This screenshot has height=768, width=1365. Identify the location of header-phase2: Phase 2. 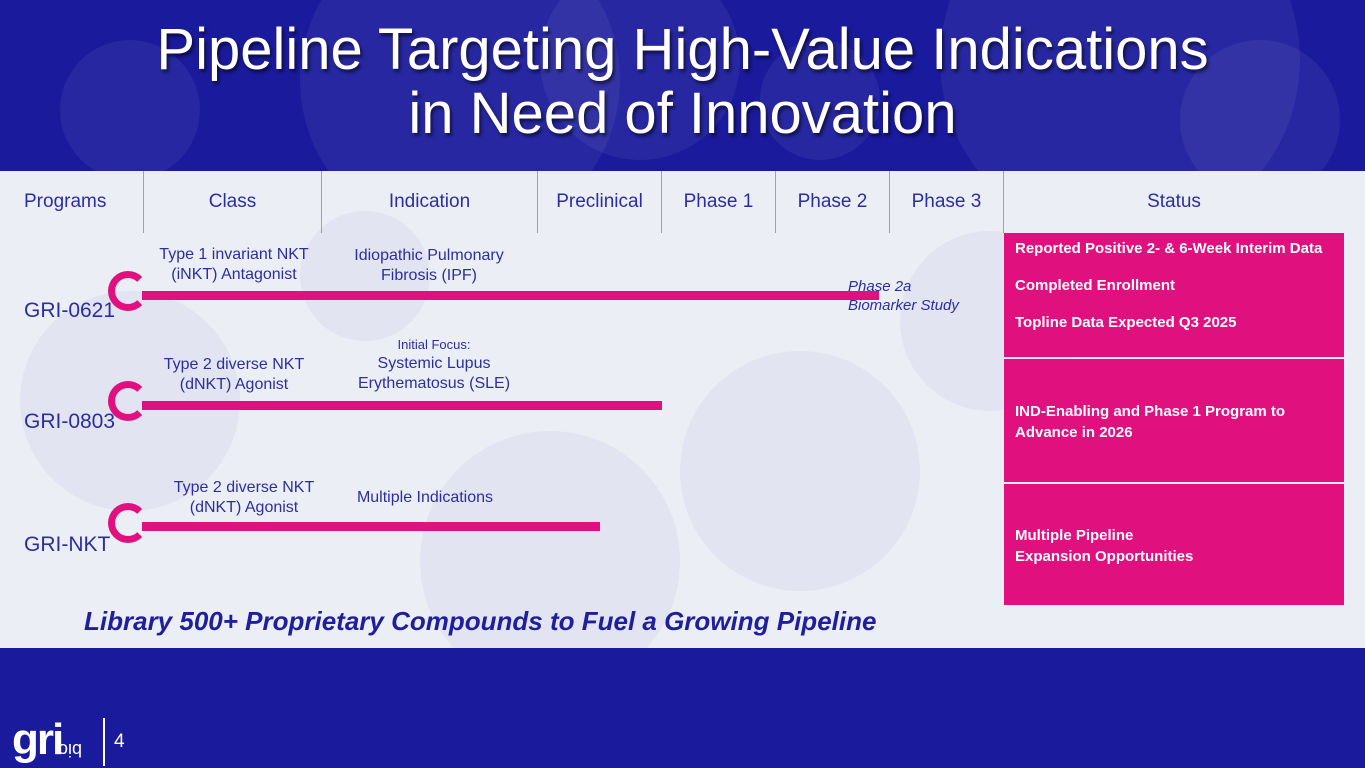
(833, 202).